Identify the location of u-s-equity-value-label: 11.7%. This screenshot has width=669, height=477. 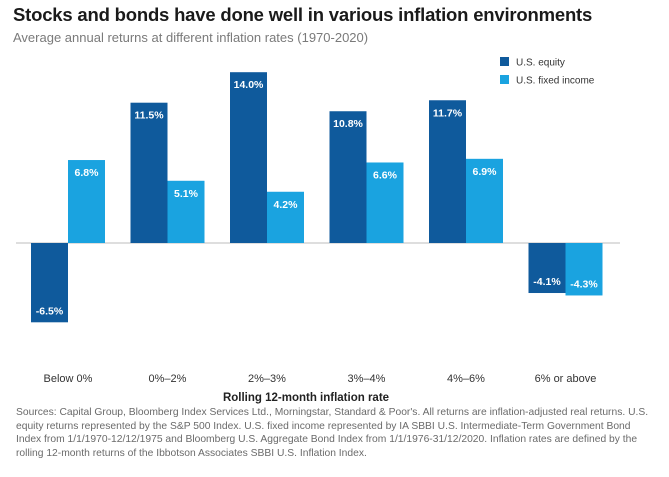
(448, 113).